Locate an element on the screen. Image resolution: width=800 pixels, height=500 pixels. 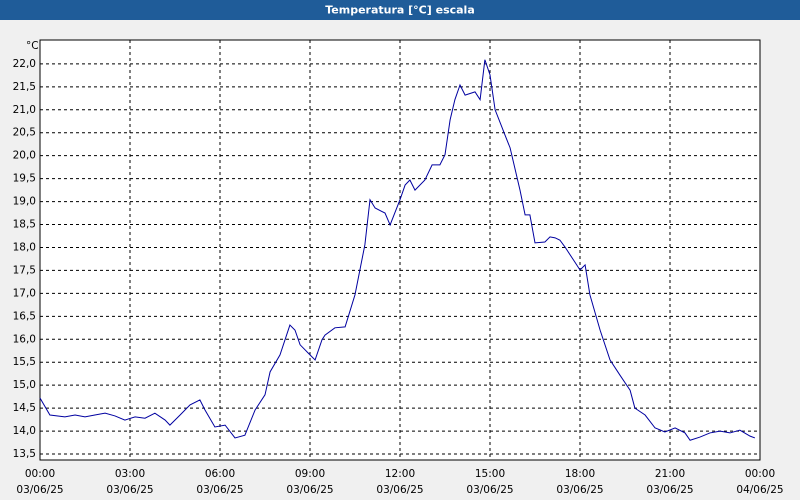
y-tick-label: 18,5 is located at coordinates (24, 225).